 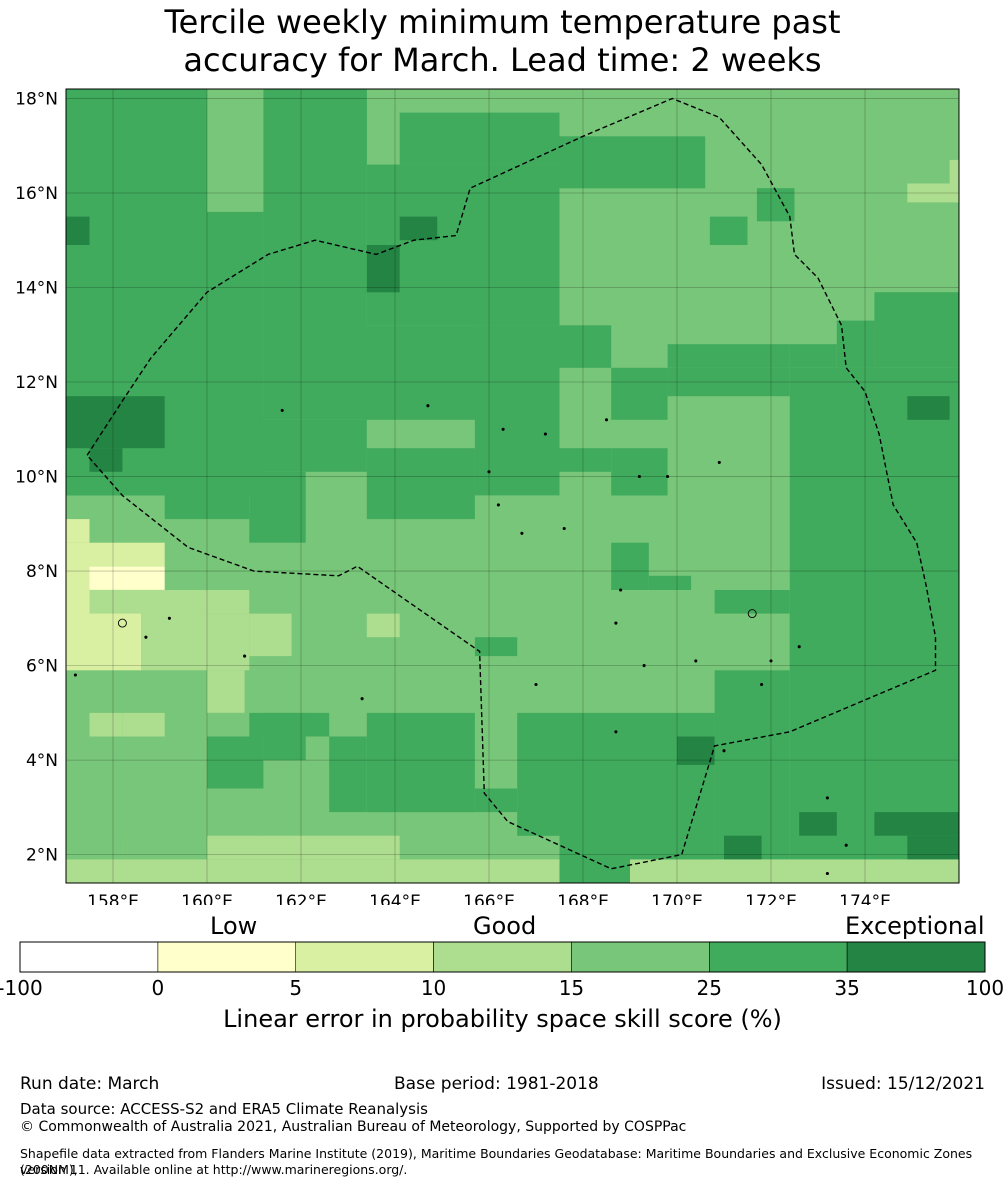 I want to click on lat-tick-label: 6°N, so click(x=42, y=667).